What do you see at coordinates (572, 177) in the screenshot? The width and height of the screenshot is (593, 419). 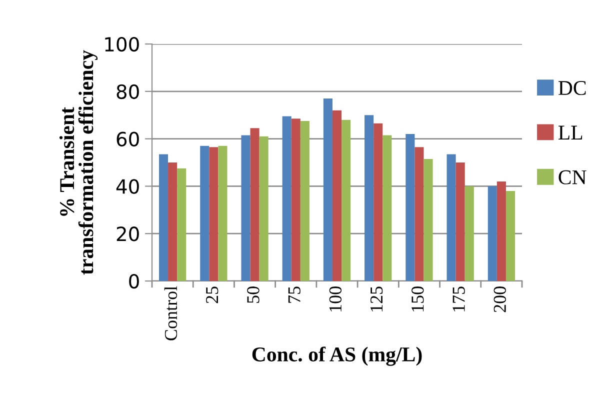 I see `legend-label: CN` at bounding box center [572, 177].